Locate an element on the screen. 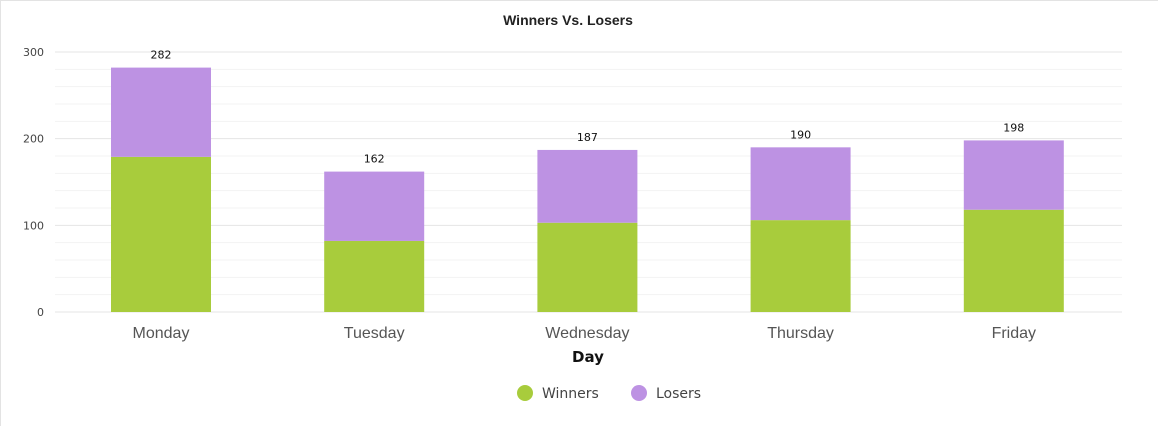  bar-winners-tuesday is located at coordinates (374, 276).